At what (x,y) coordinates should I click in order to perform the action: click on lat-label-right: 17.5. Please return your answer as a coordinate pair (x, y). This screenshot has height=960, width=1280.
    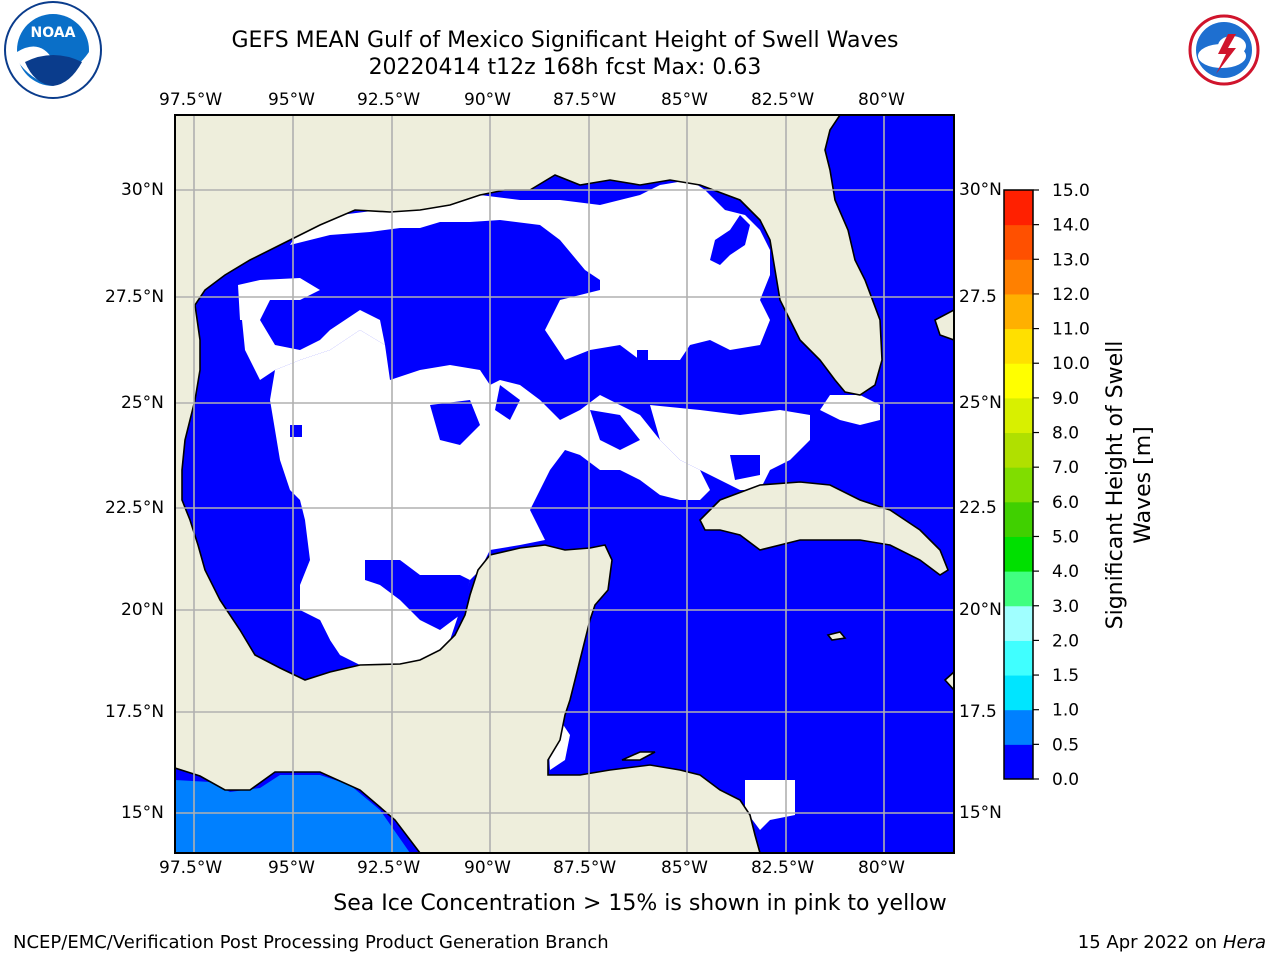
    Looking at the image, I should click on (978, 712).